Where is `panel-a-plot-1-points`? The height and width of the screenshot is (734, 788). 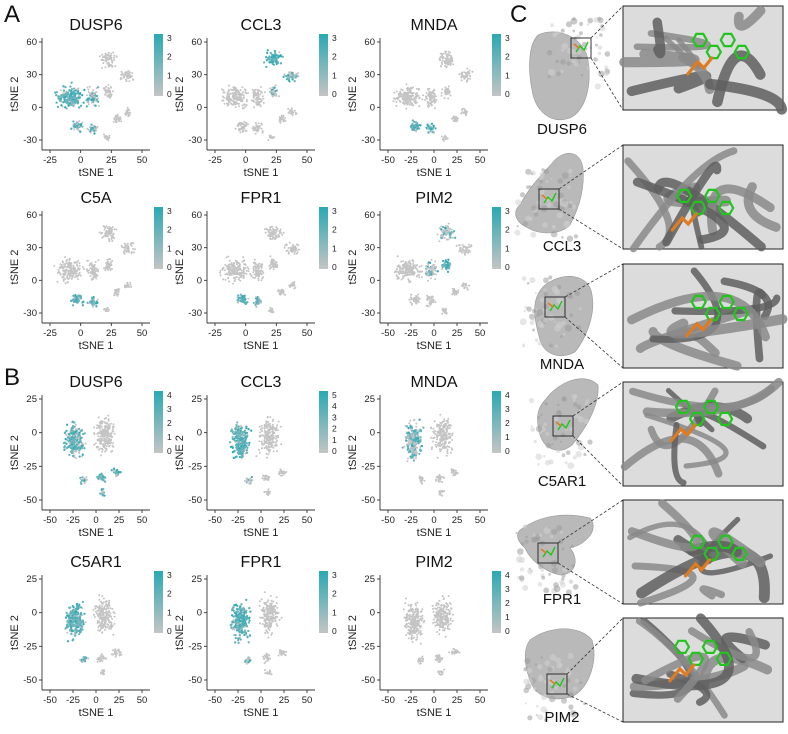
panel-a-plot-1-points is located at coordinates (94, 96).